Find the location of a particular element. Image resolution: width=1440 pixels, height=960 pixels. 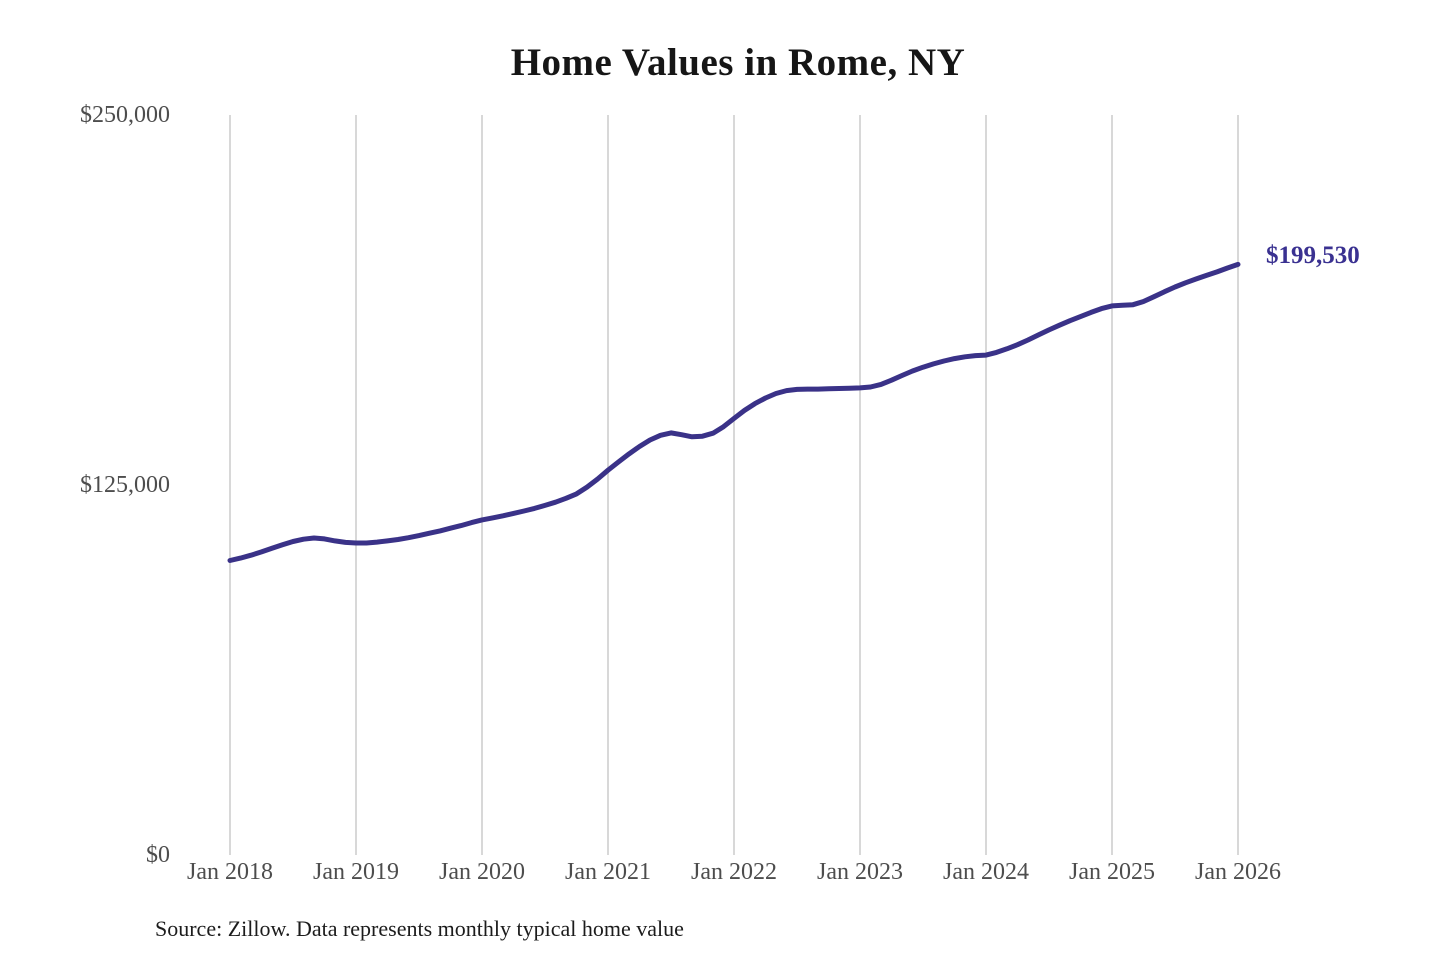

x-tick-label: Jan 2019 is located at coordinates (356, 872).